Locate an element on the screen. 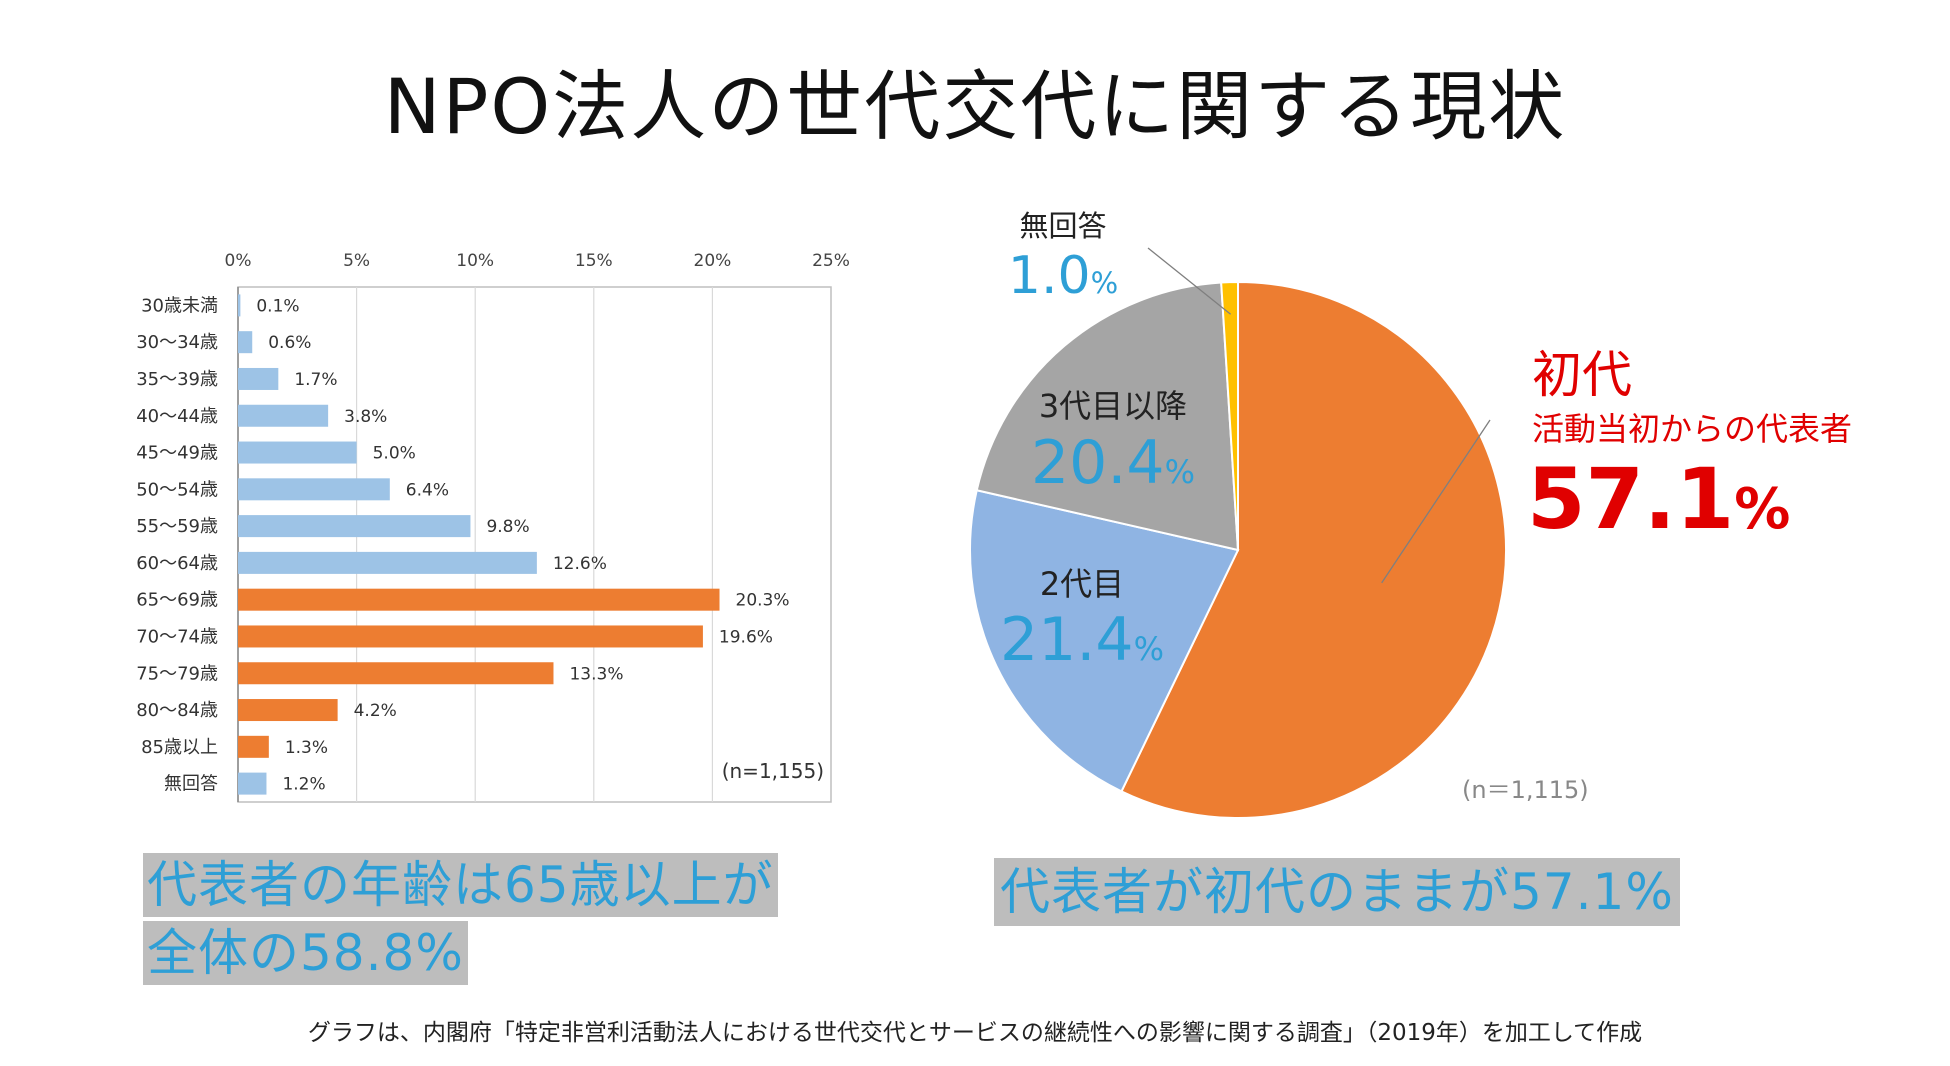  category-label: 60～64歳 is located at coordinates (177, 563).